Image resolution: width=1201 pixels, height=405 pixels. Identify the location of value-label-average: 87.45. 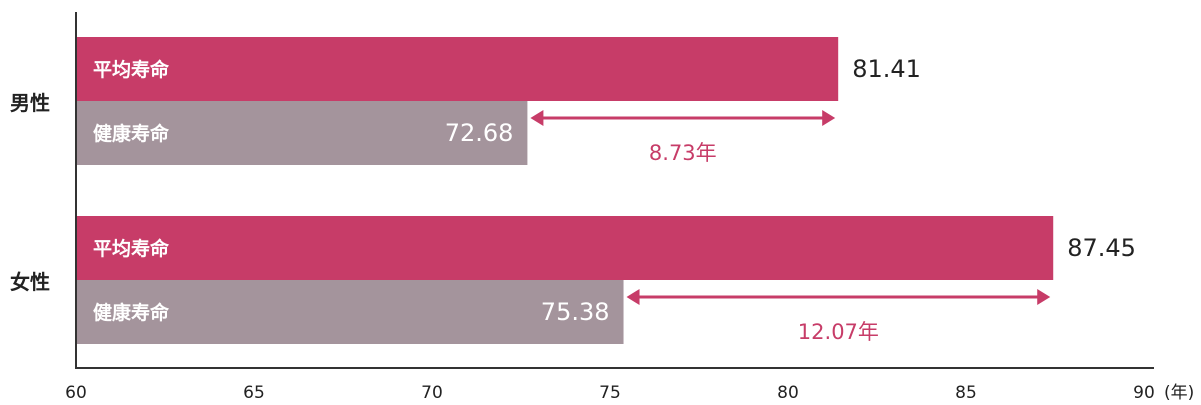
(1101, 248).